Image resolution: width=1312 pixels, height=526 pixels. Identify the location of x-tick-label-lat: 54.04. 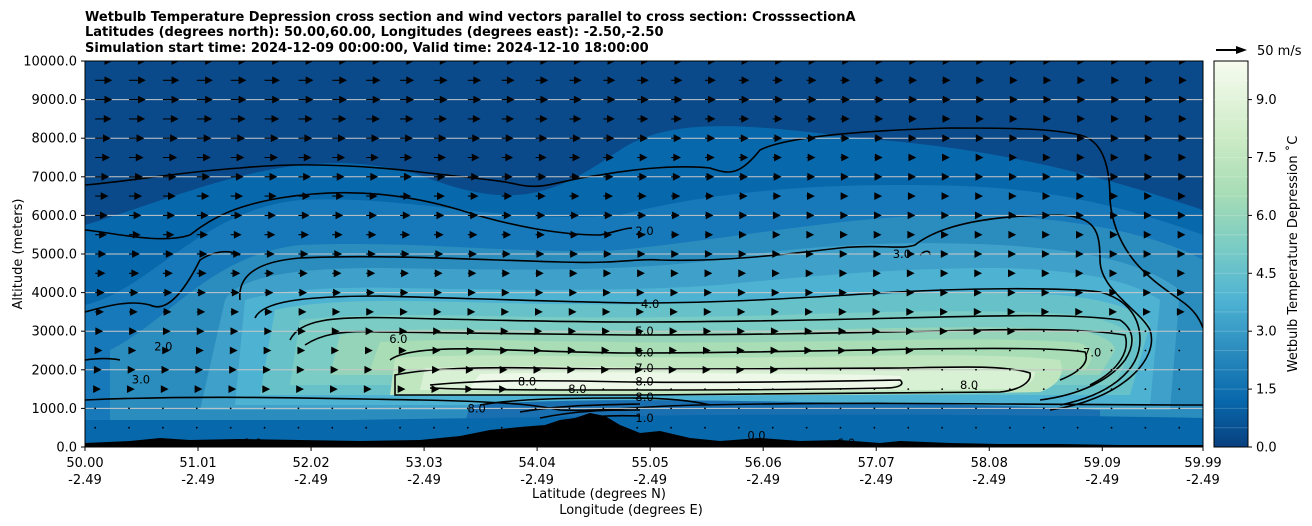
(537, 463).